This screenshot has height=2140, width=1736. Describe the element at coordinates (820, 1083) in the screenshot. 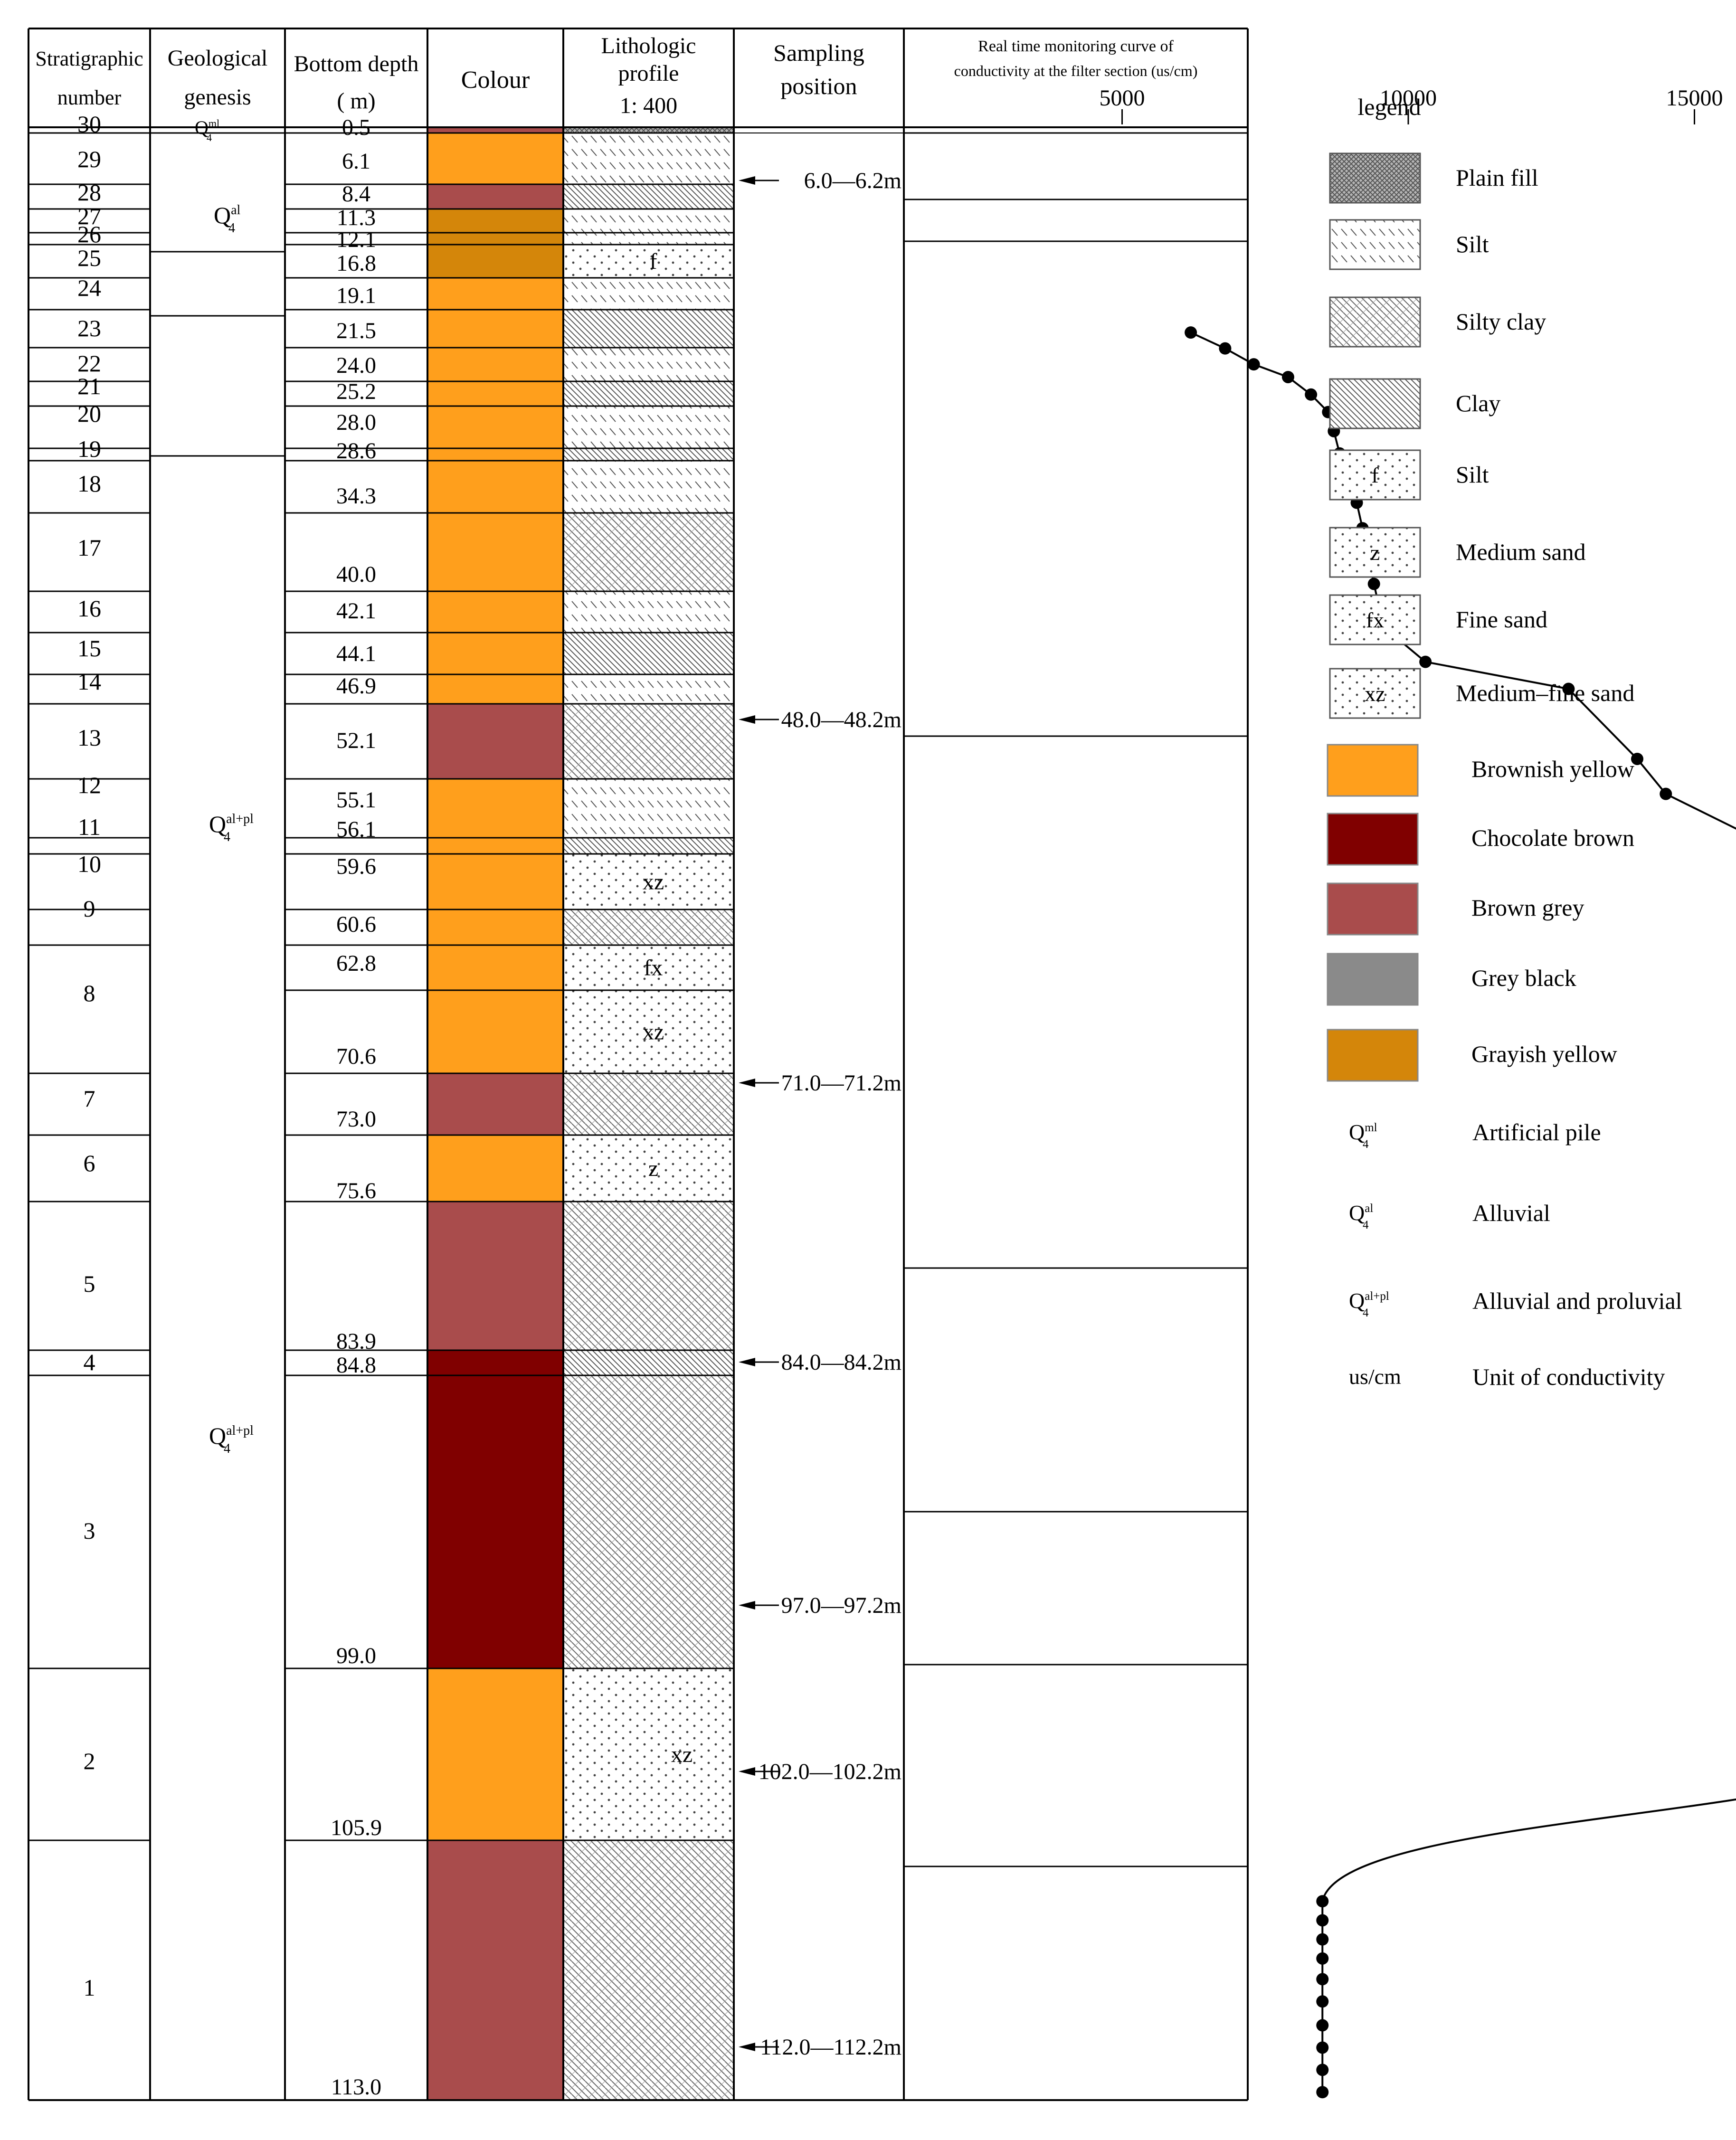

I see `sampling-marker-2: 71.0—71.2m` at that location.